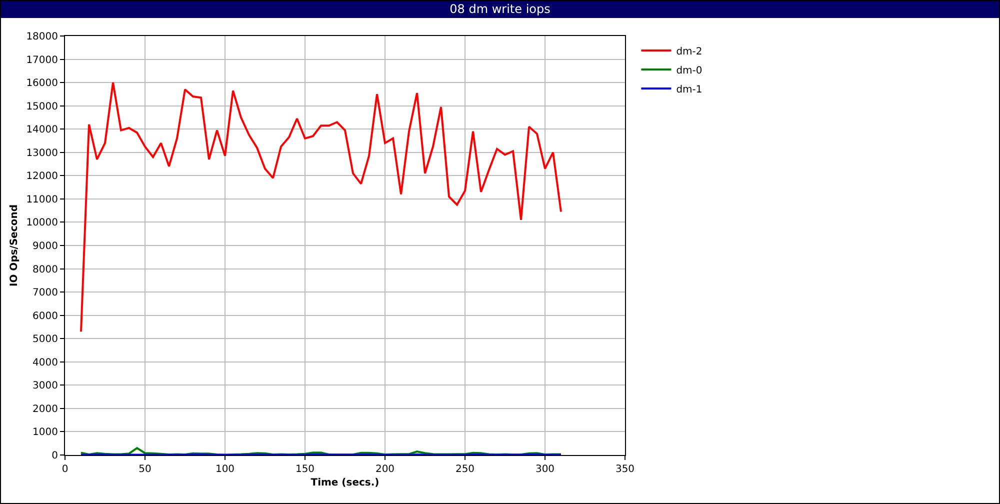 This screenshot has height=504, width=1000. What do you see at coordinates (14, 245) in the screenshot?
I see `y-axis-title: IO Ops/Second` at bounding box center [14, 245].